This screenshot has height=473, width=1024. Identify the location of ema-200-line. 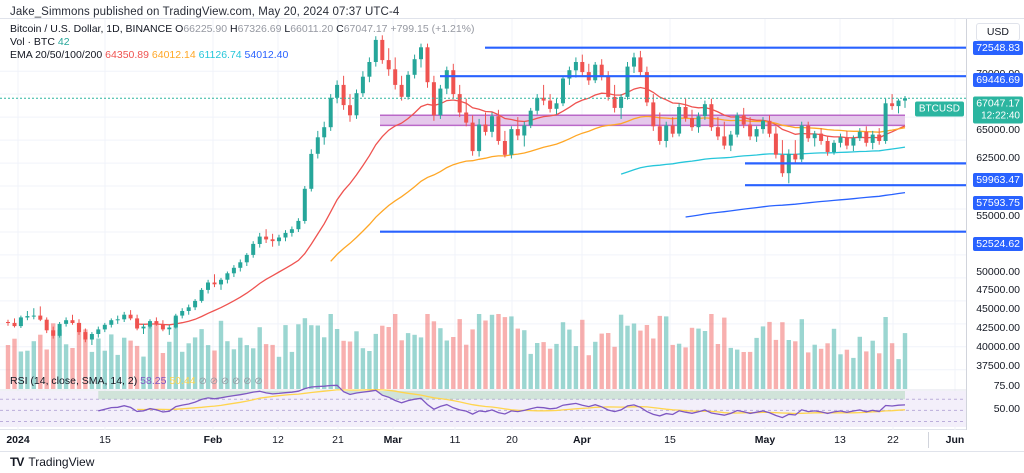
(795, 204).